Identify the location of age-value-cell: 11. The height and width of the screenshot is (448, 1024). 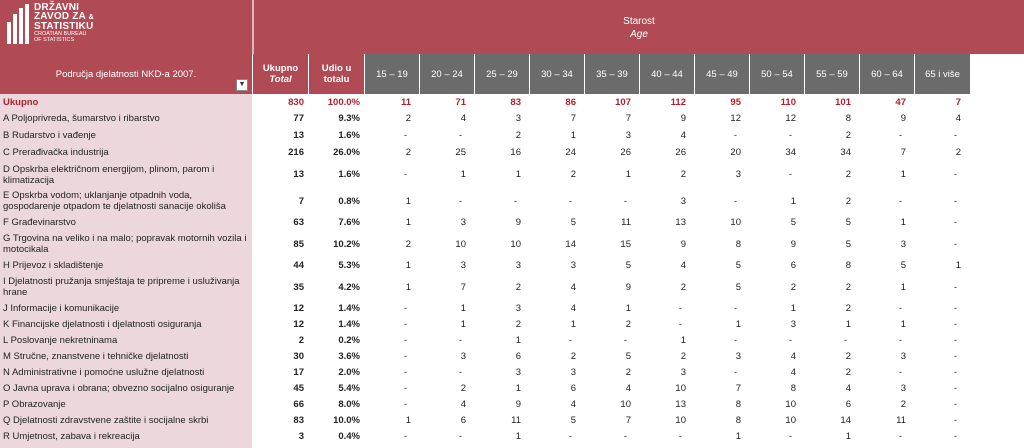
(405, 102).